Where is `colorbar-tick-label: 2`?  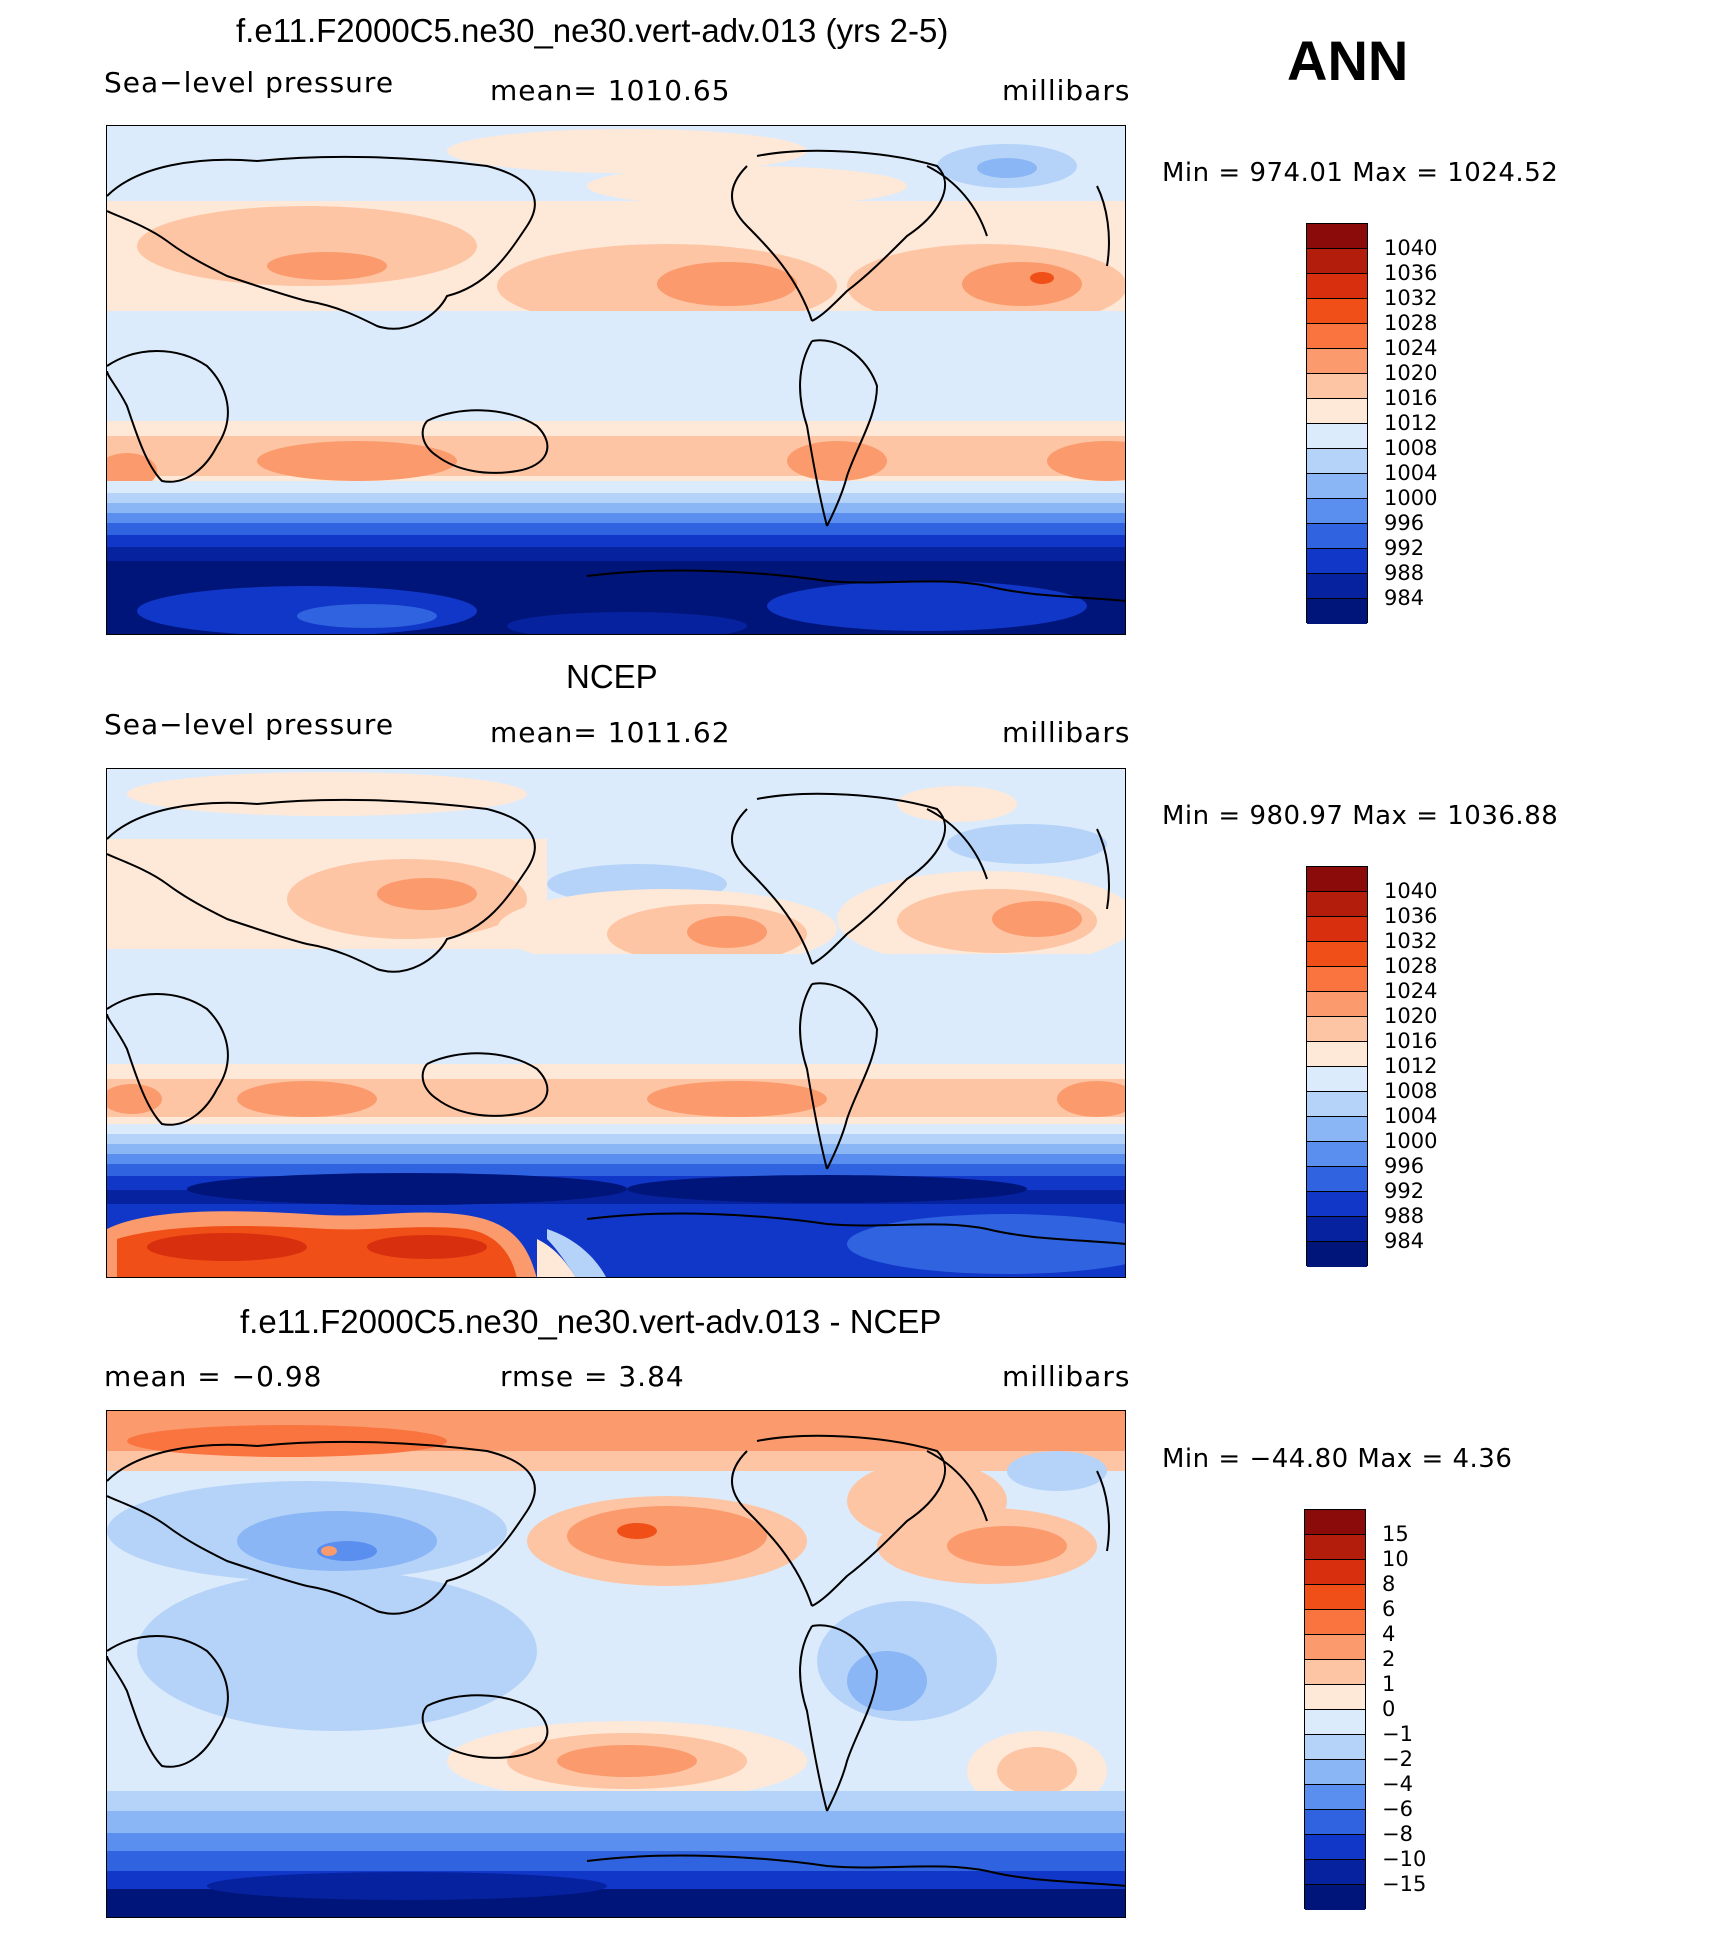
colorbar-tick-label: 2 is located at coordinates (1389, 1659).